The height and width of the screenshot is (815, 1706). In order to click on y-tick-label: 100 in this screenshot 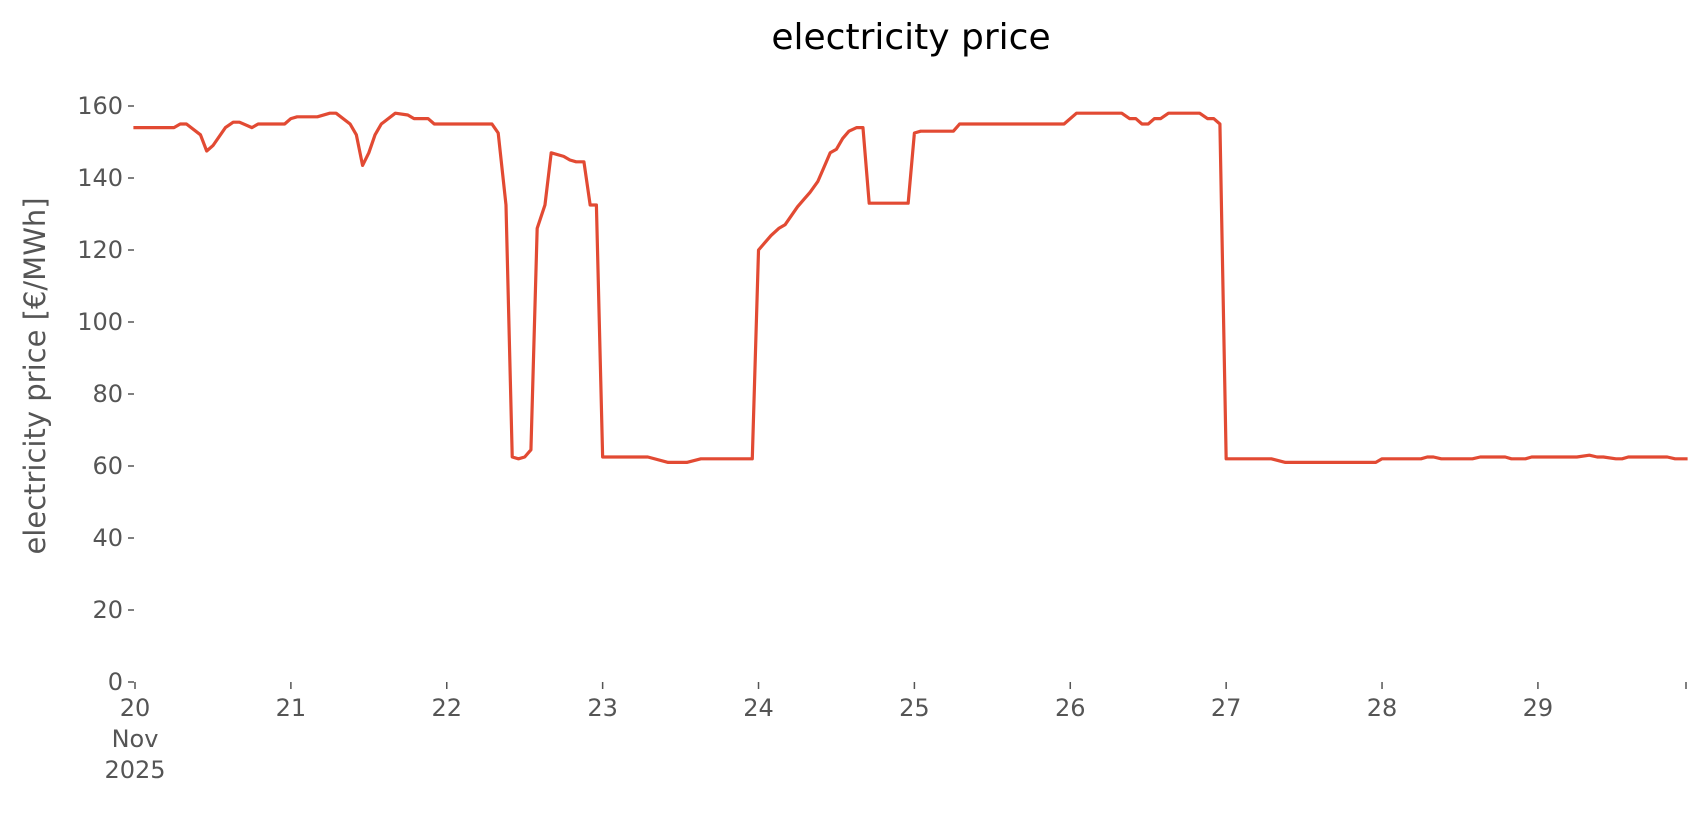, I will do `click(100, 322)`.